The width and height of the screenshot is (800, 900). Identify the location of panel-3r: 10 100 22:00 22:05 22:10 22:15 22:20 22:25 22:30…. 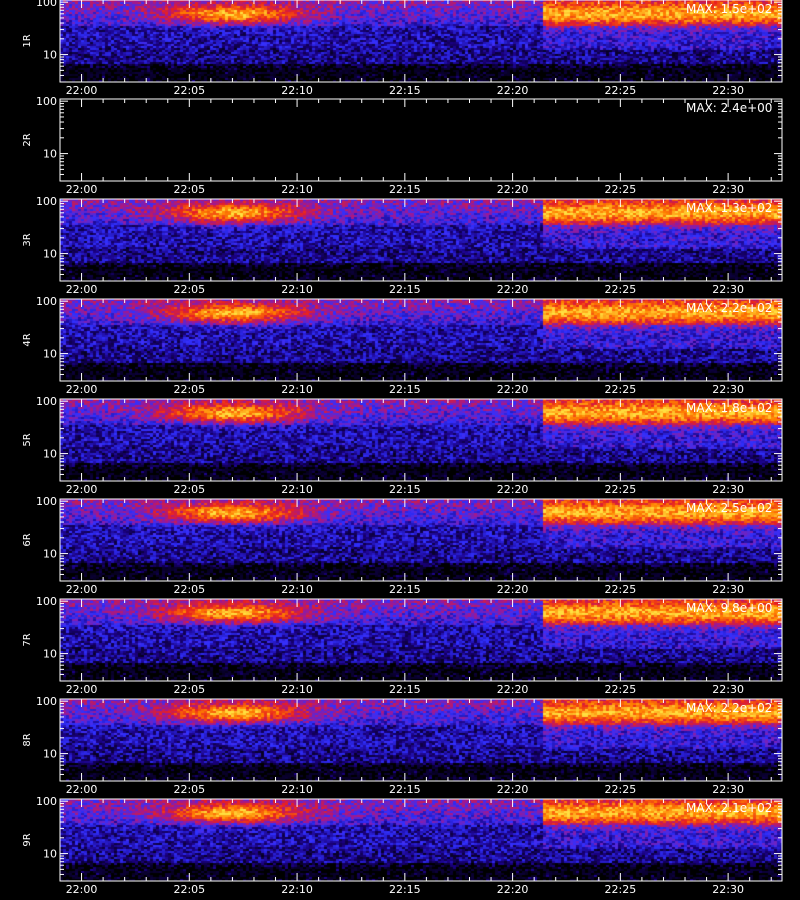
(402, 245).